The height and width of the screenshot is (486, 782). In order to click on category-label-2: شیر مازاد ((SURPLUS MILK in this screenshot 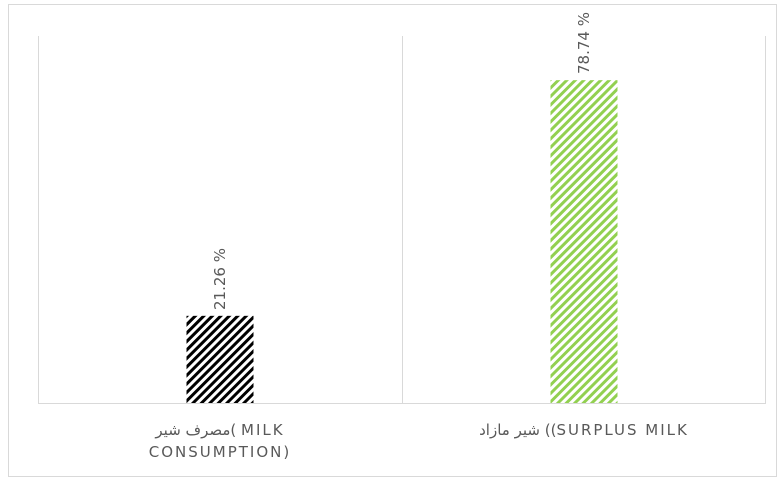, I will do `click(584, 430)`.